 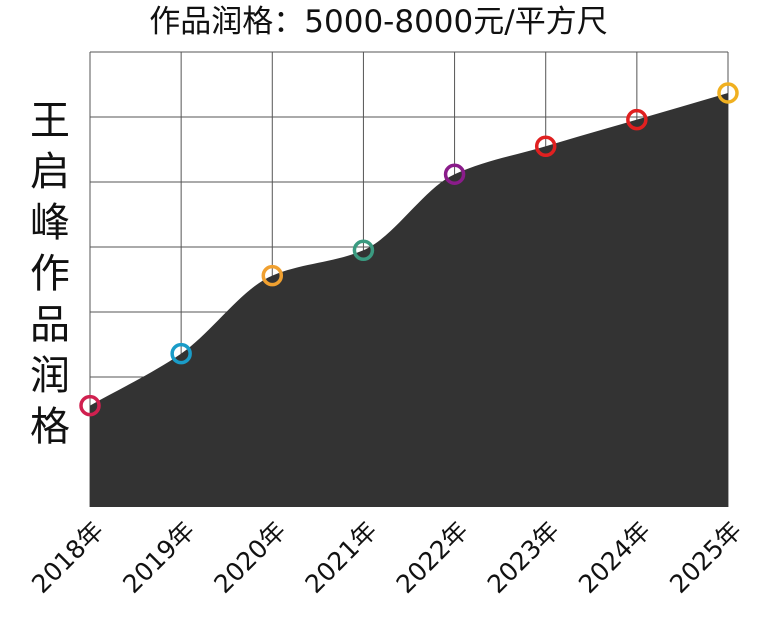 What do you see at coordinates (50, 223) in the screenshot?
I see `y-axis-label-char: 峰` at bounding box center [50, 223].